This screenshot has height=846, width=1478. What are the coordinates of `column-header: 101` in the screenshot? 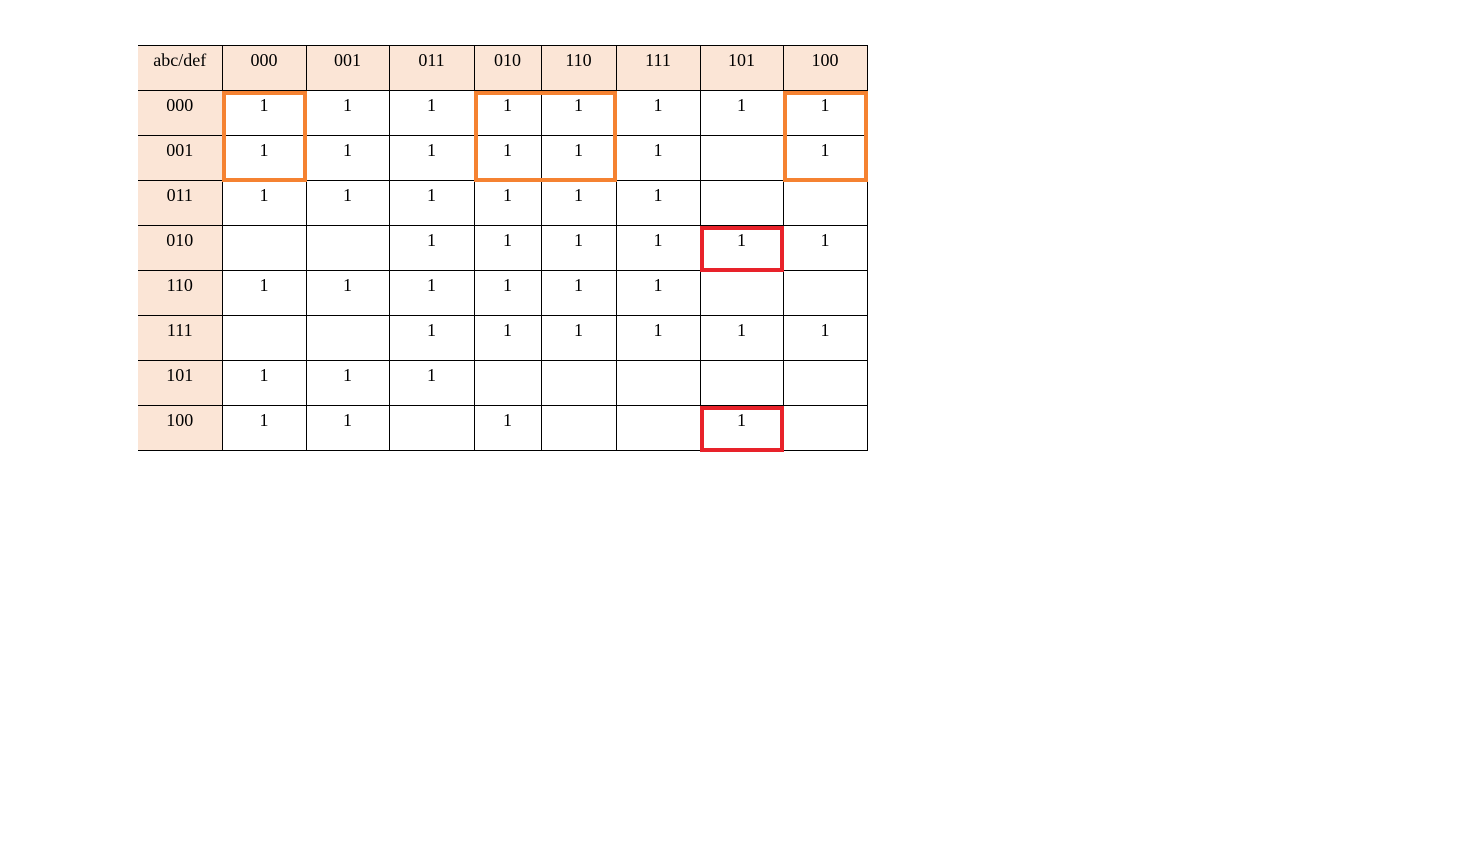 It's located at (741, 68).